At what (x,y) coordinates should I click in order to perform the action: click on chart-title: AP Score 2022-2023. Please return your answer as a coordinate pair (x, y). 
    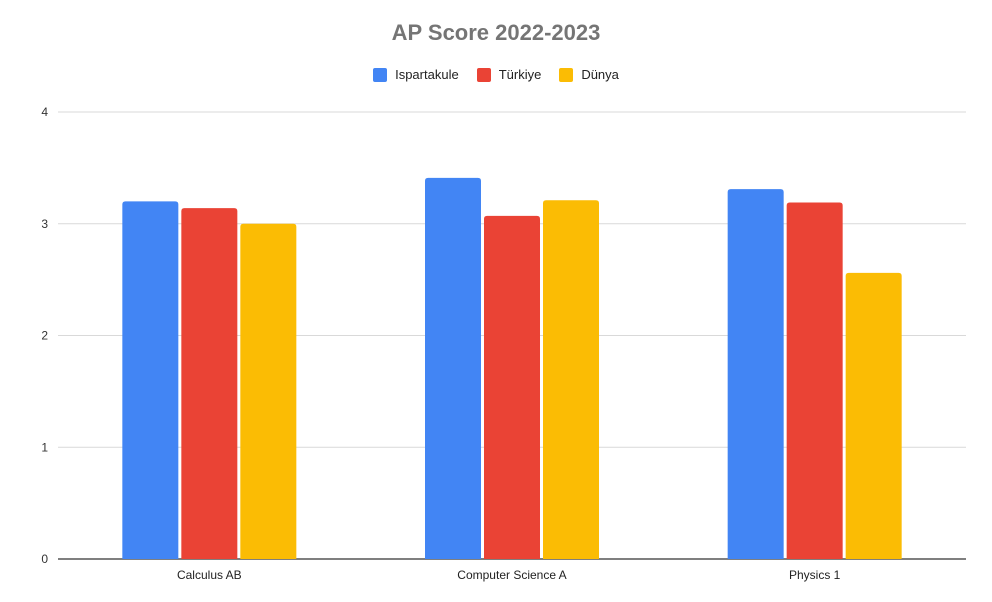
    Looking at the image, I should click on (496, 32).